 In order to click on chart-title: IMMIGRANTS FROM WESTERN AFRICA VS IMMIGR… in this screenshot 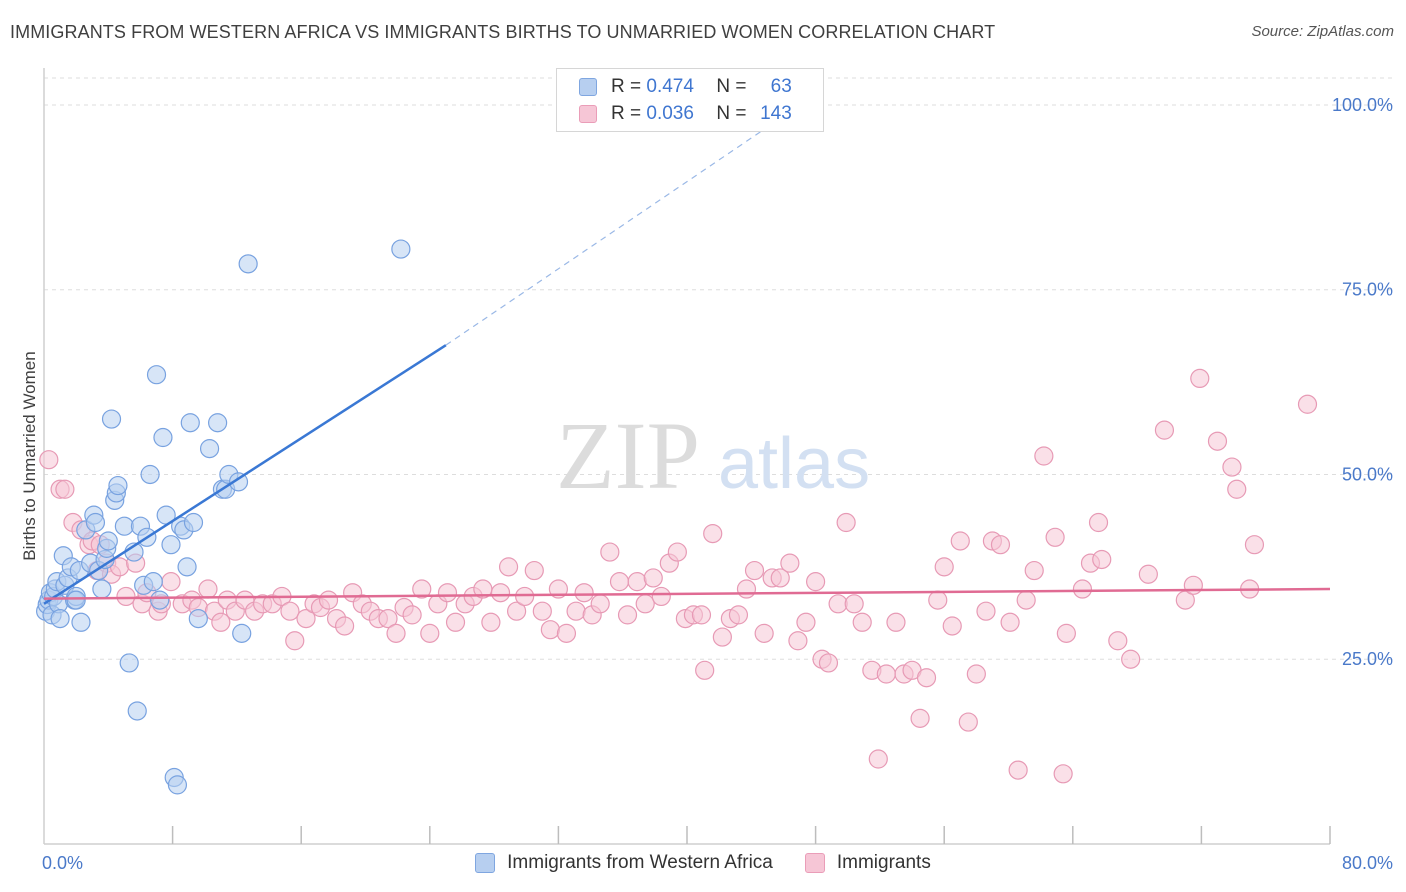, I will do `click(503, 32)`.